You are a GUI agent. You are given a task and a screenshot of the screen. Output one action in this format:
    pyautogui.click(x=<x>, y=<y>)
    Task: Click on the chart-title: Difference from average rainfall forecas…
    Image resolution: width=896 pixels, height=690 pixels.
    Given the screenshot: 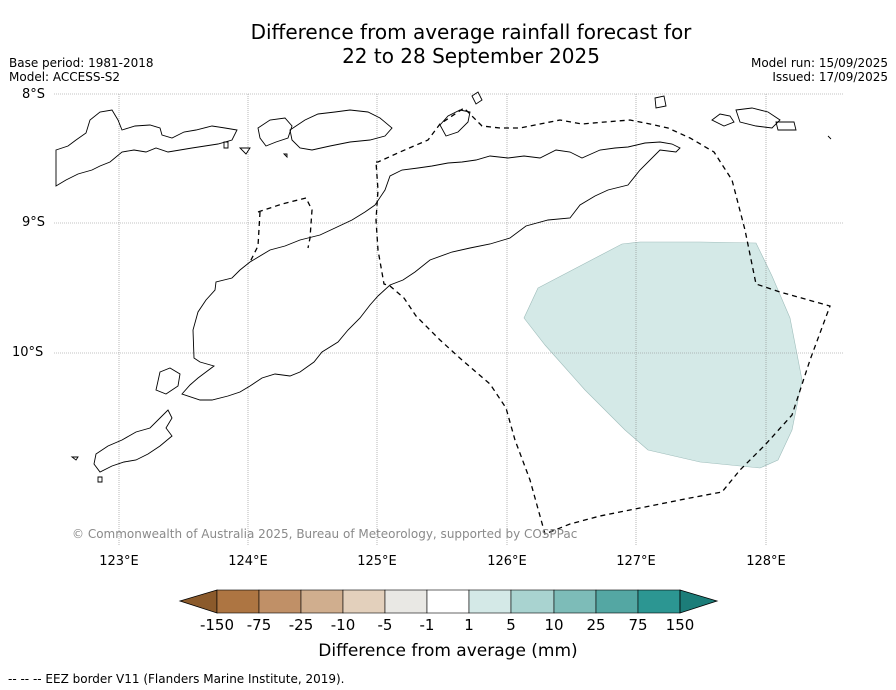 What is the action you would take?
    pyautogui.click(x=448, y=44)
    